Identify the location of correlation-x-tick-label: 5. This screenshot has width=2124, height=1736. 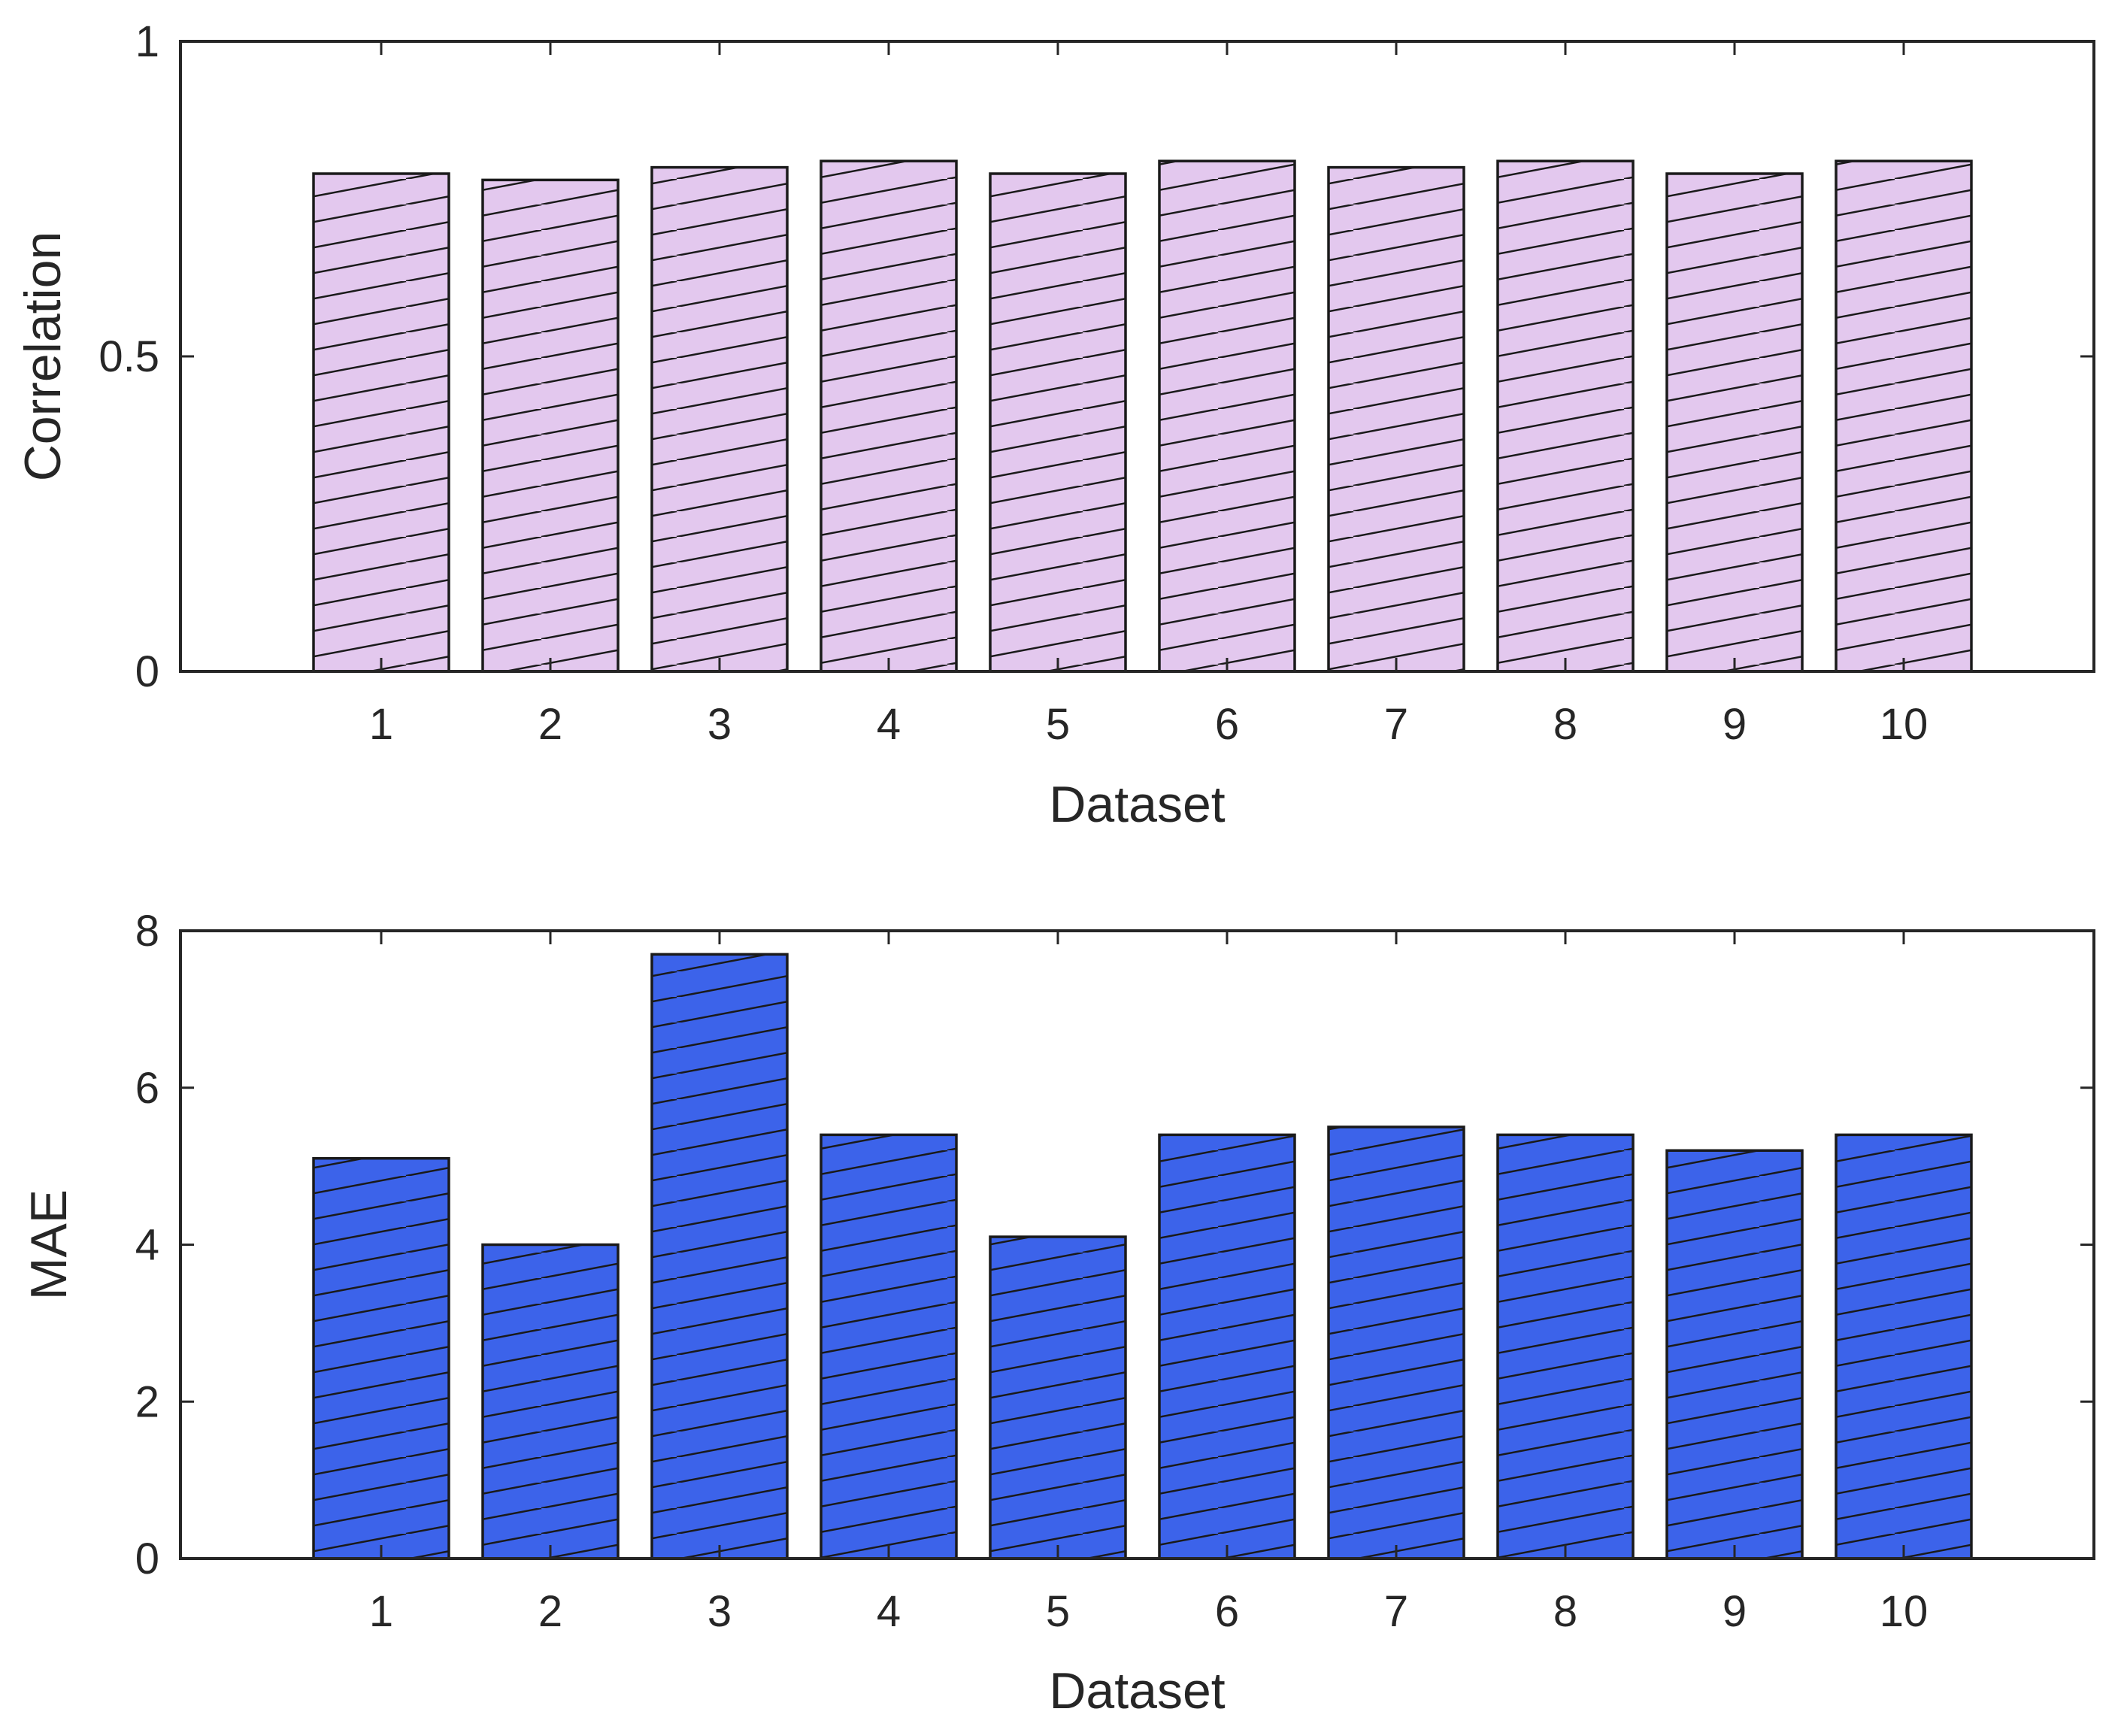
(1058, 724).